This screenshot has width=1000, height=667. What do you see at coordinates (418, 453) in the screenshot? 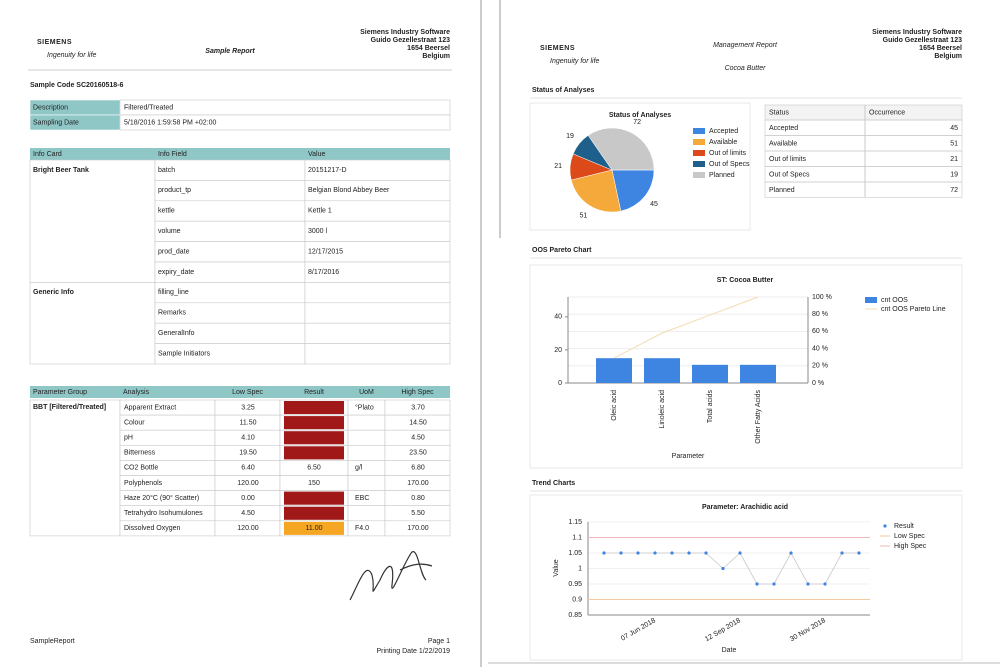
I see `high-spec: 23.50` at bounding box center [418, 453].